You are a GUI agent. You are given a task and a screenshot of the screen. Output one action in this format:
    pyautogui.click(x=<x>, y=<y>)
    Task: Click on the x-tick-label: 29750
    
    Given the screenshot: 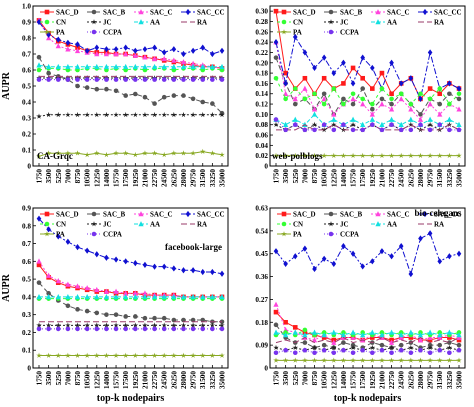 What is the action you would take?
    pyautogui.click(x=194, y=380)
    